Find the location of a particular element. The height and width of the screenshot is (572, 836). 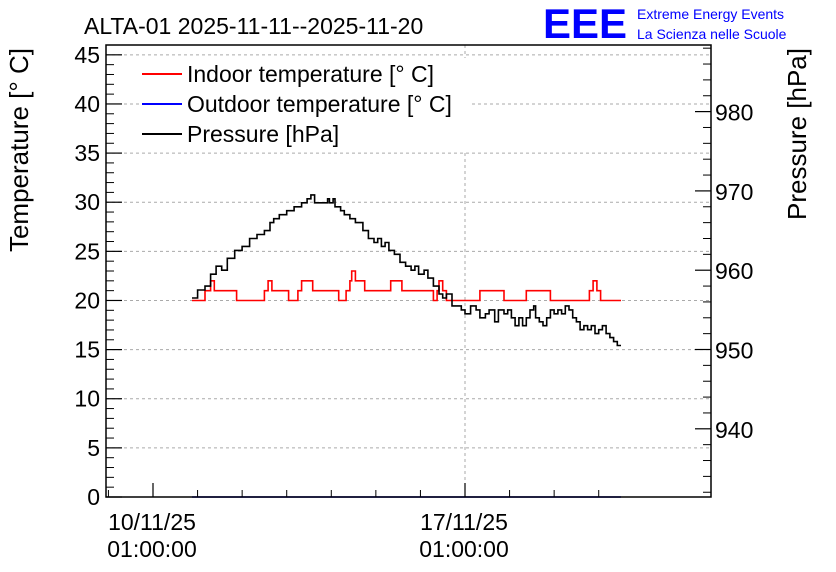

y-tick-label-left: 15 is located at coordinates (87, 350).